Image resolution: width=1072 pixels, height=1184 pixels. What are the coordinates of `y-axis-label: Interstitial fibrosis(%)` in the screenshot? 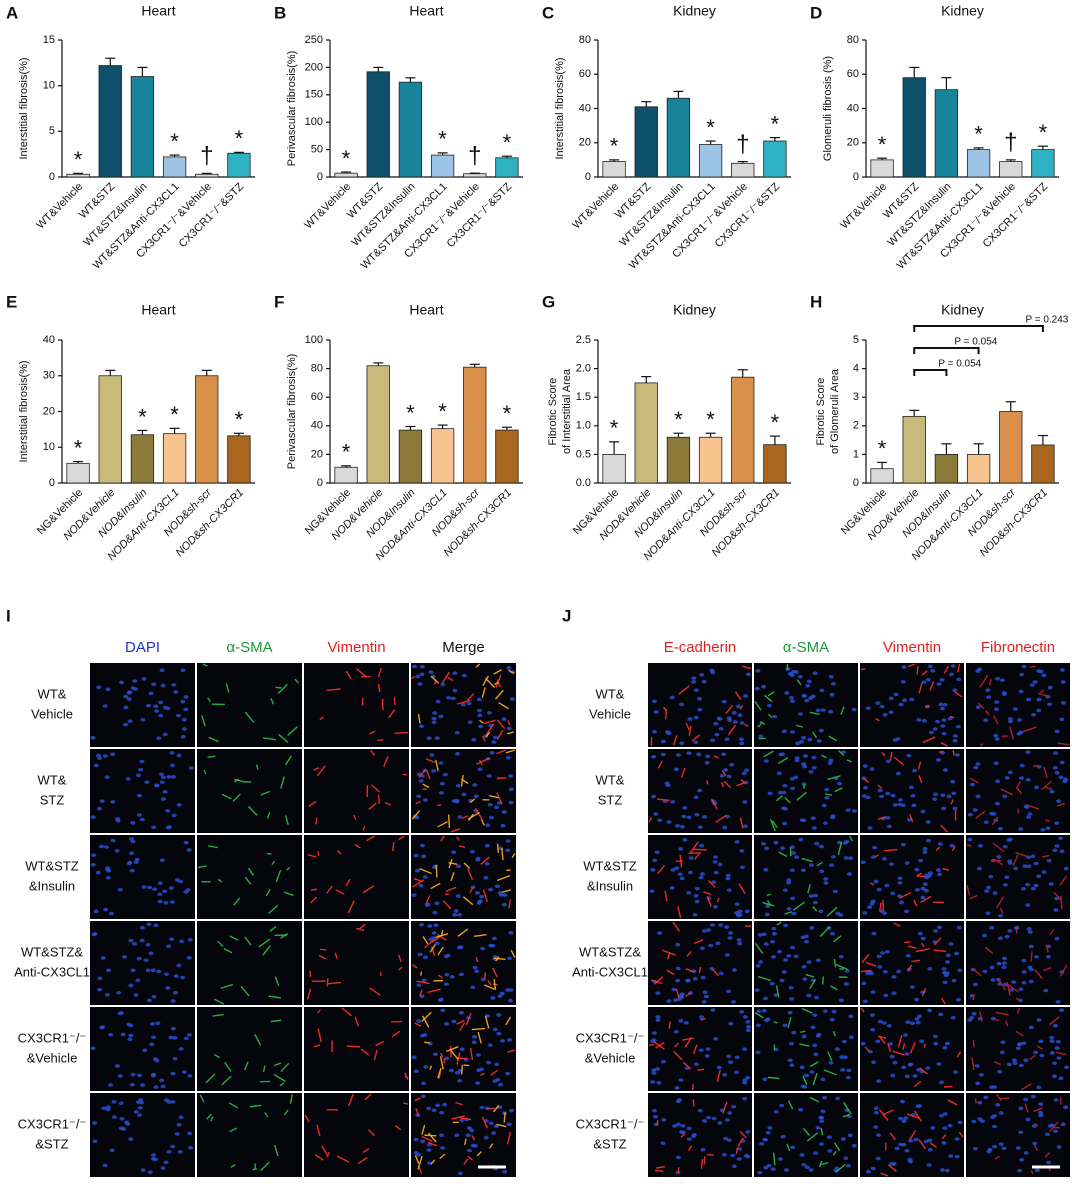 It's located at (24, 108).